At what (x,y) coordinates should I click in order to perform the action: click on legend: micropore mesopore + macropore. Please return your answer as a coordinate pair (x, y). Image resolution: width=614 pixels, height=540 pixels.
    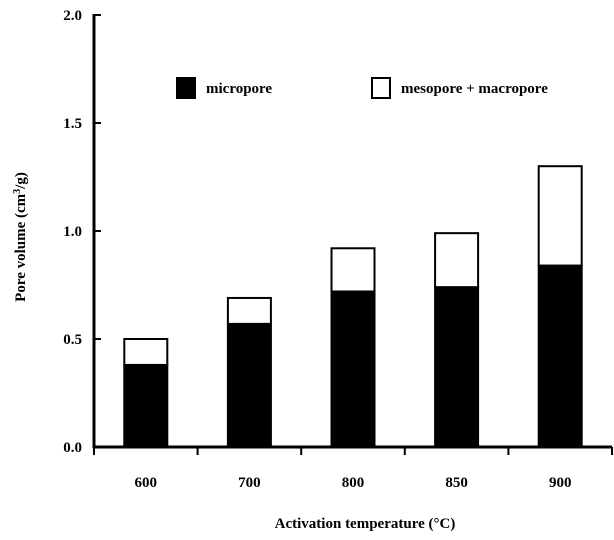
    Looking at the image, I should click on (362, 88).